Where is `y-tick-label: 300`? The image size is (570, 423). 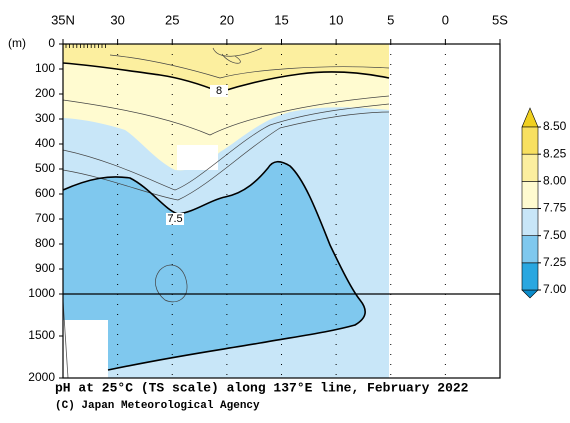
y-tick-label: 300 is located at coordinates (45, 118).